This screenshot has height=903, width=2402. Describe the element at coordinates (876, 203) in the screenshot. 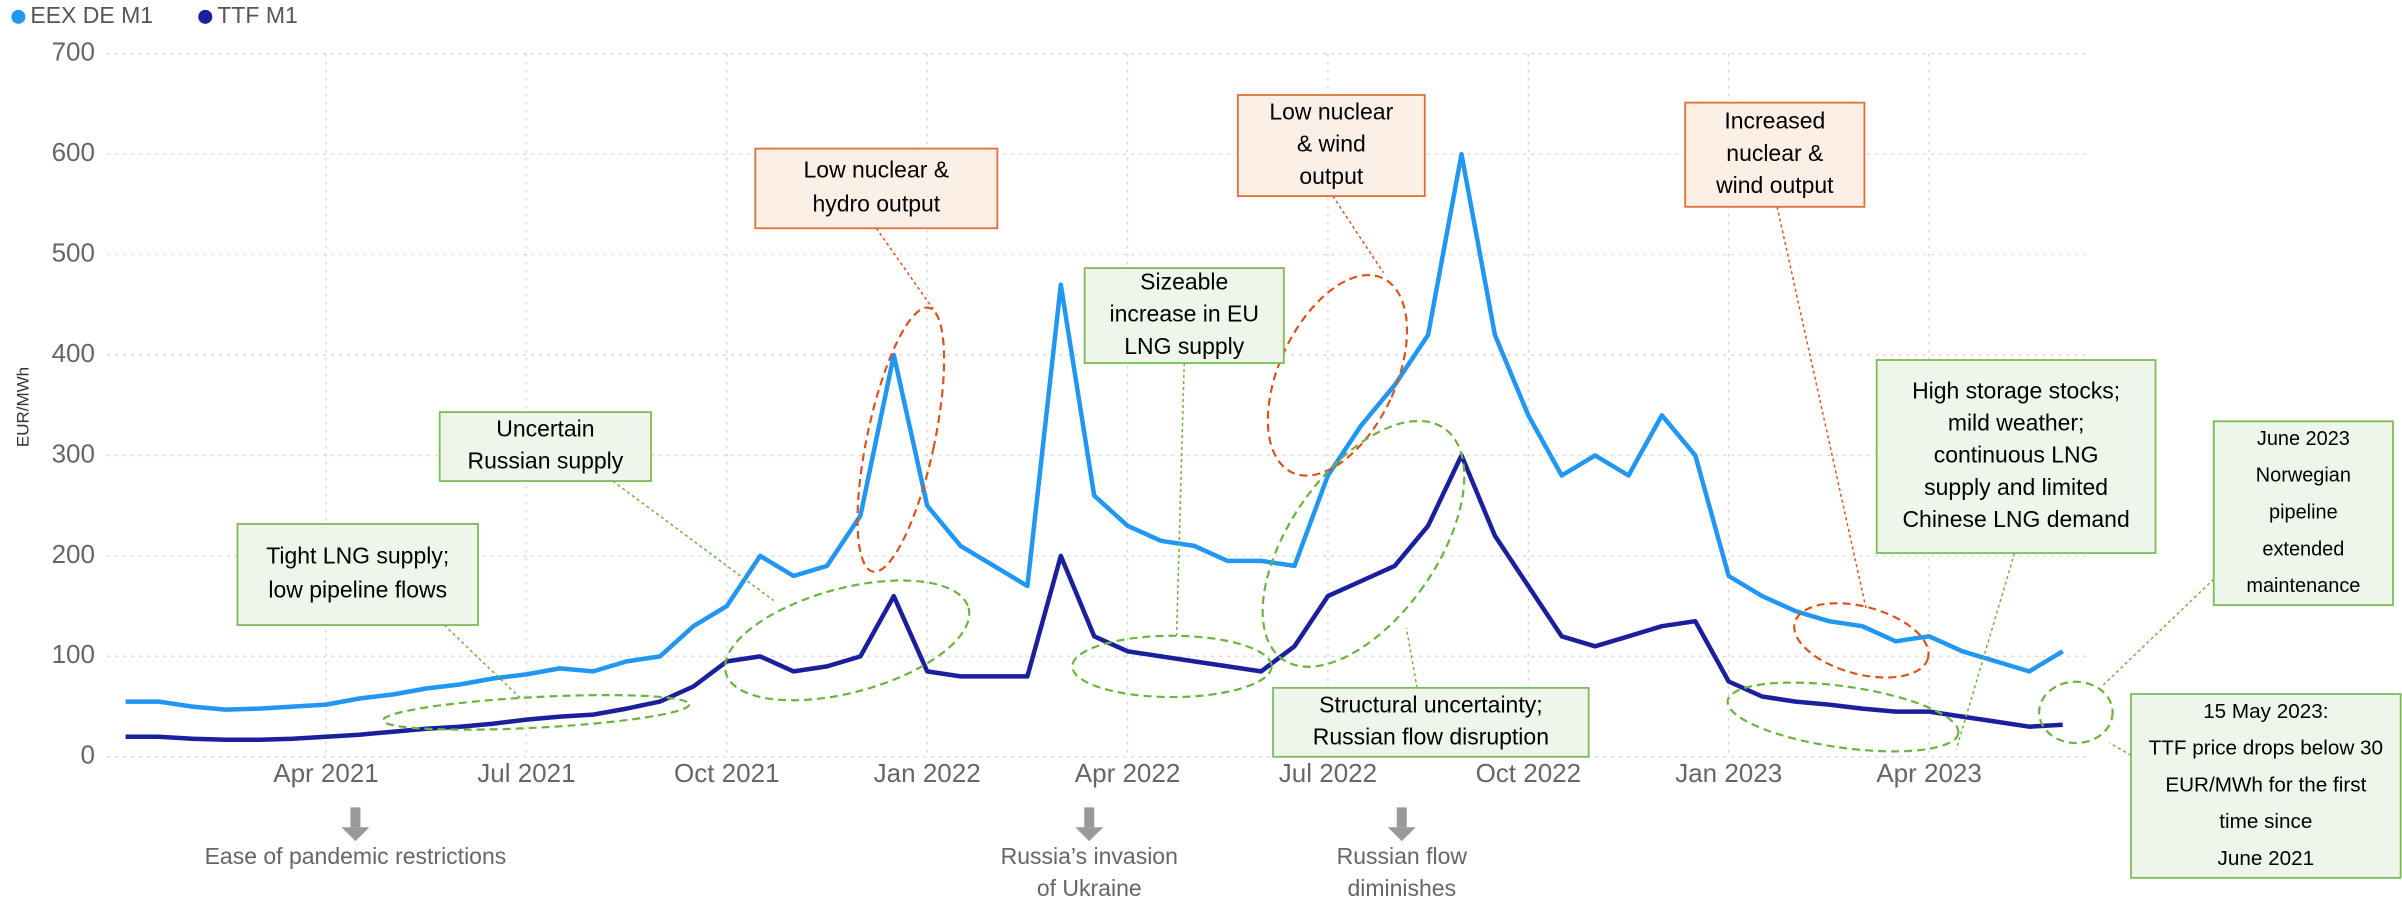

I see `annotation-text: hydro output` at that location.